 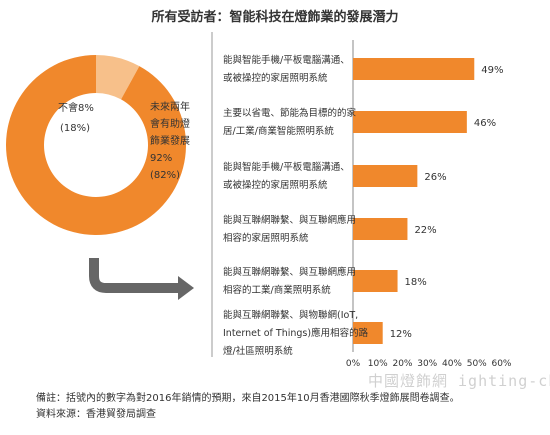 What do you see at coordinates (275, 185) in the screenshot?
I see `category-label-2-line-1: 或被操控的家居照明系統` at bounding box center [275, 185].